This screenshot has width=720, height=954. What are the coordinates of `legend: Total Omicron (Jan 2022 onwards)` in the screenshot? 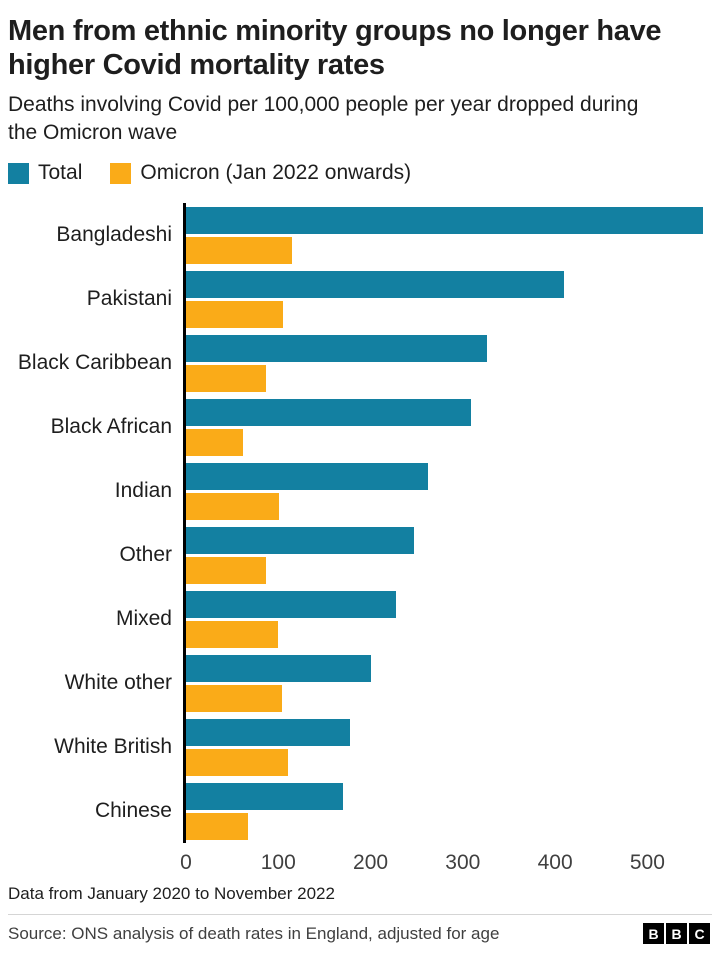 It's located at (360, 173).